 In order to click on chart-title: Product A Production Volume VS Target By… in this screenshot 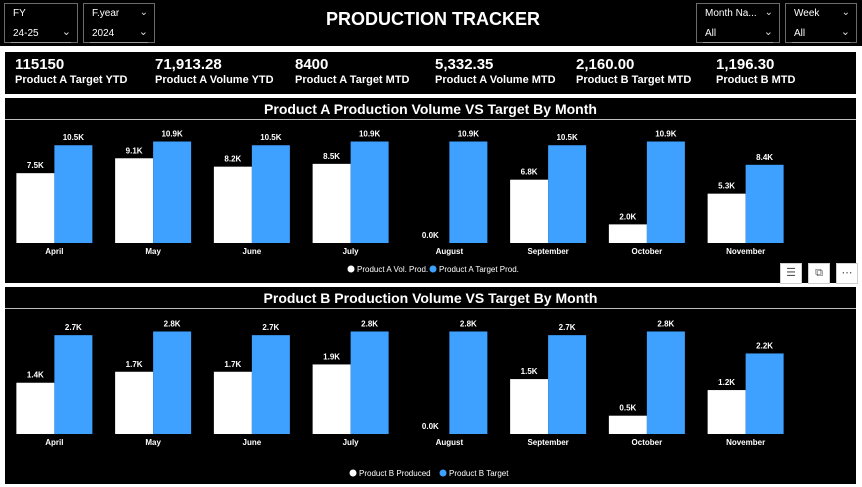, I will do `click(430, 109)`.